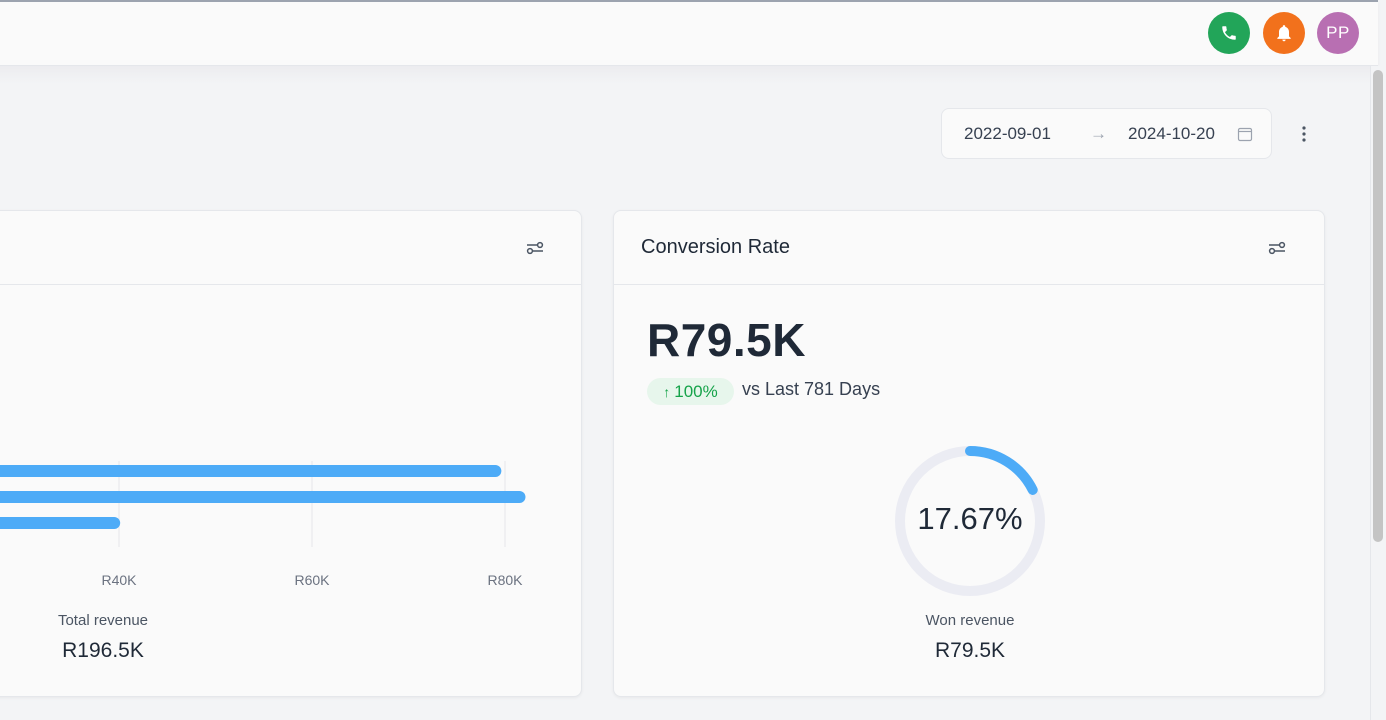 This screenshot has width=1386, height=720. I want to click on change-badge: ↑ 100%, so click(690, 391).